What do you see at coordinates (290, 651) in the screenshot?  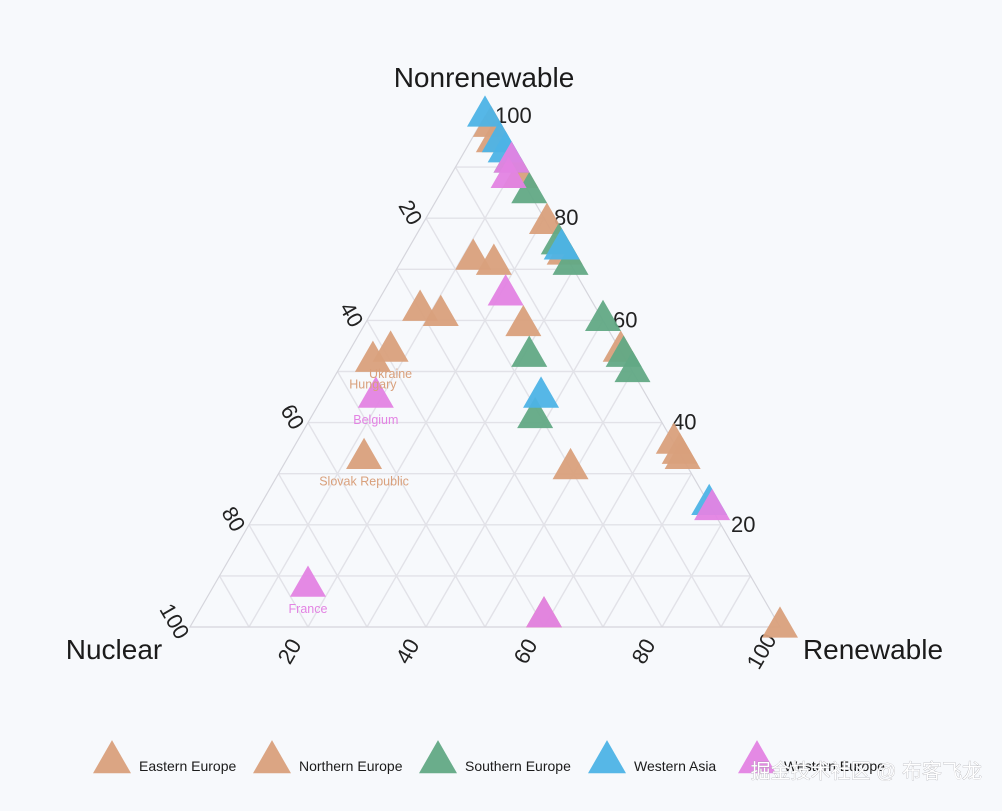 I see `tick-label-renewable: 20` at bounding box center [290, 651].